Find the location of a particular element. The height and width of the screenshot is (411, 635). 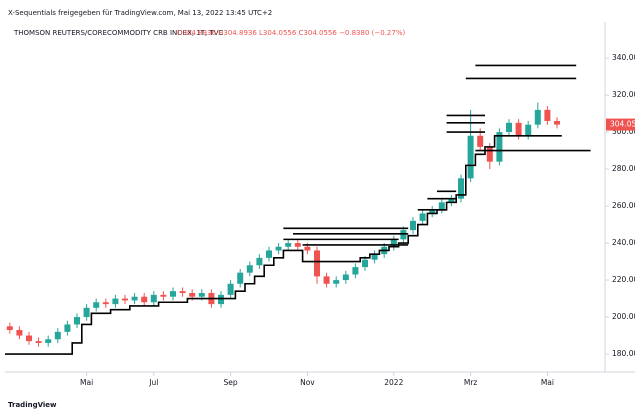

x-tick-label: Nov is located at coordinates (307, 382).